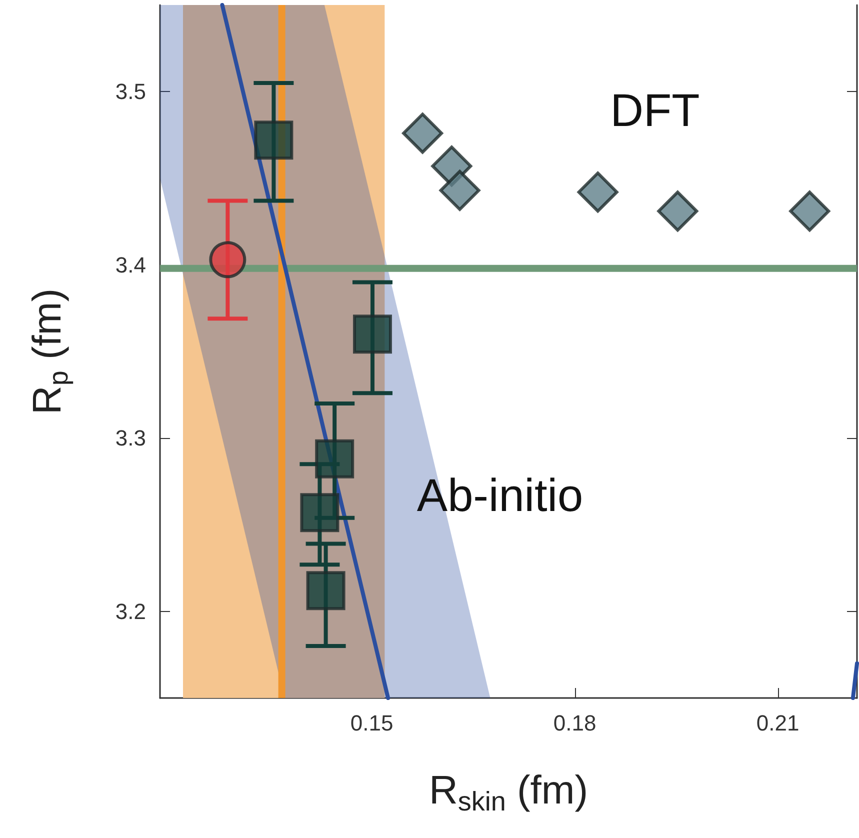  What do you see at coordinates (130, 611) in the screenshot?
I see `y-tick-label: 3.2` at bounding box center [130, 611].